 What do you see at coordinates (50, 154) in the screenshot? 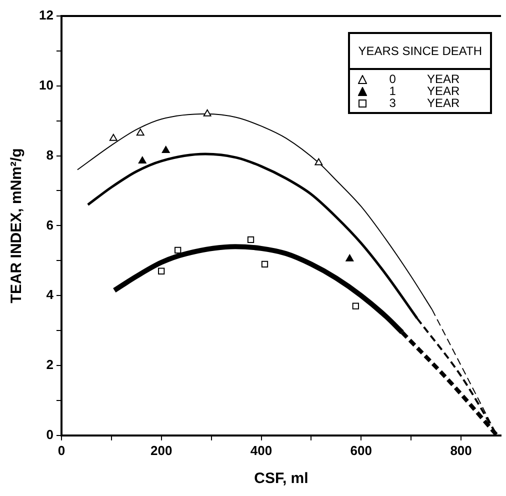
I see `y-tick-label: 8` at bounding box center [50, 154].